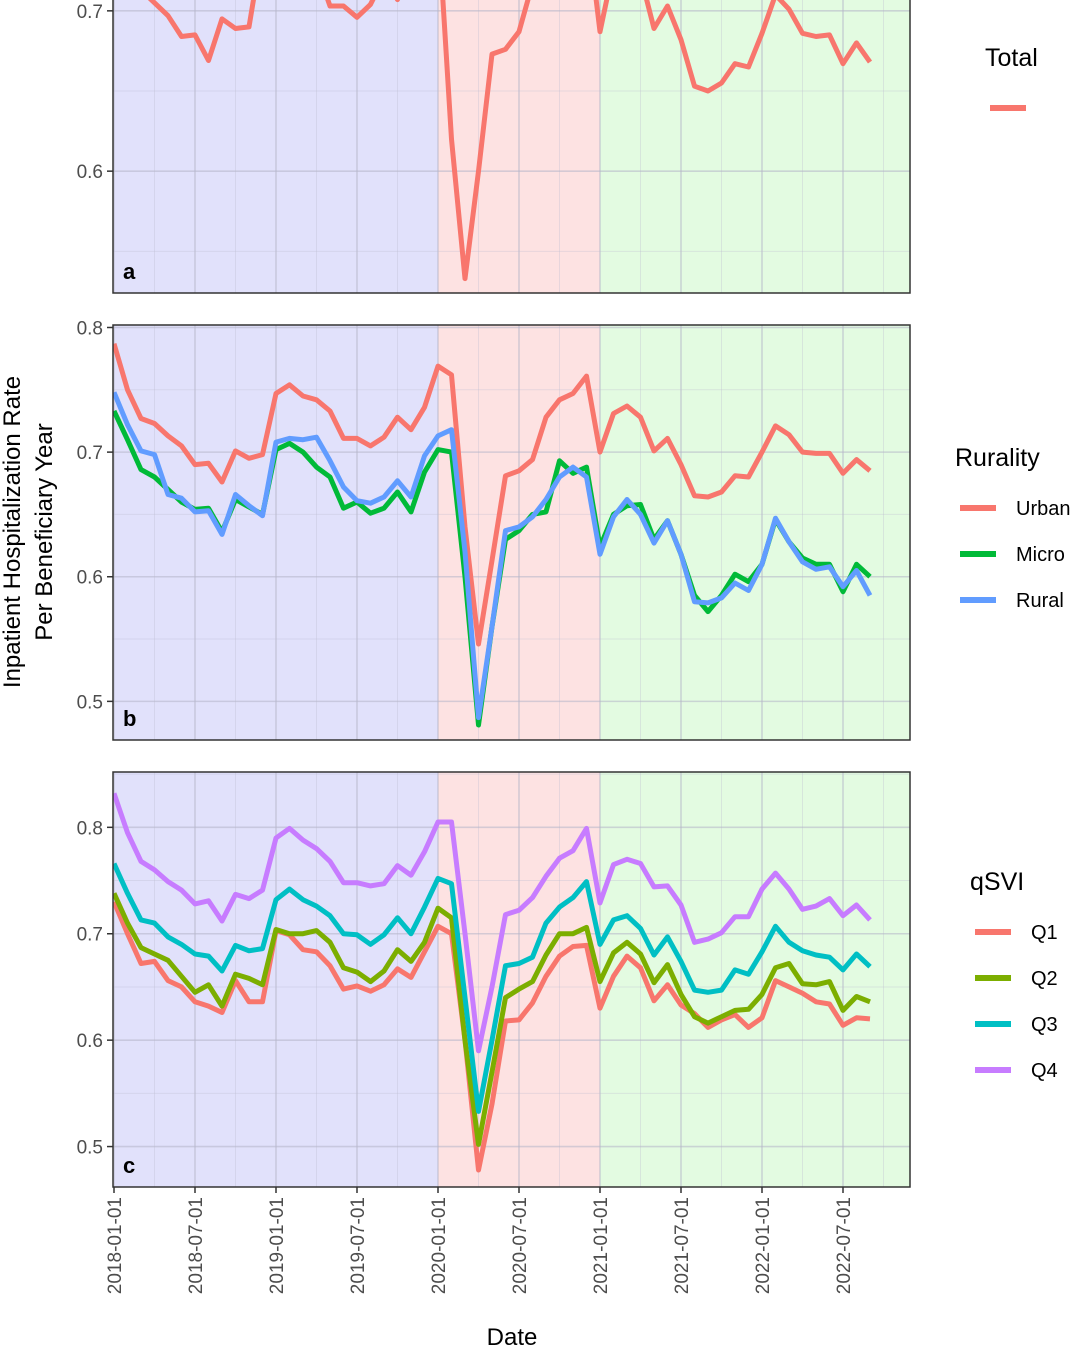 The height and width of the screenshot is (1350, 1080). What do you see at coordinates (1043, 509) in the screenshot?
I see `legend-label: Urban` at bounding box center [1043, 509].